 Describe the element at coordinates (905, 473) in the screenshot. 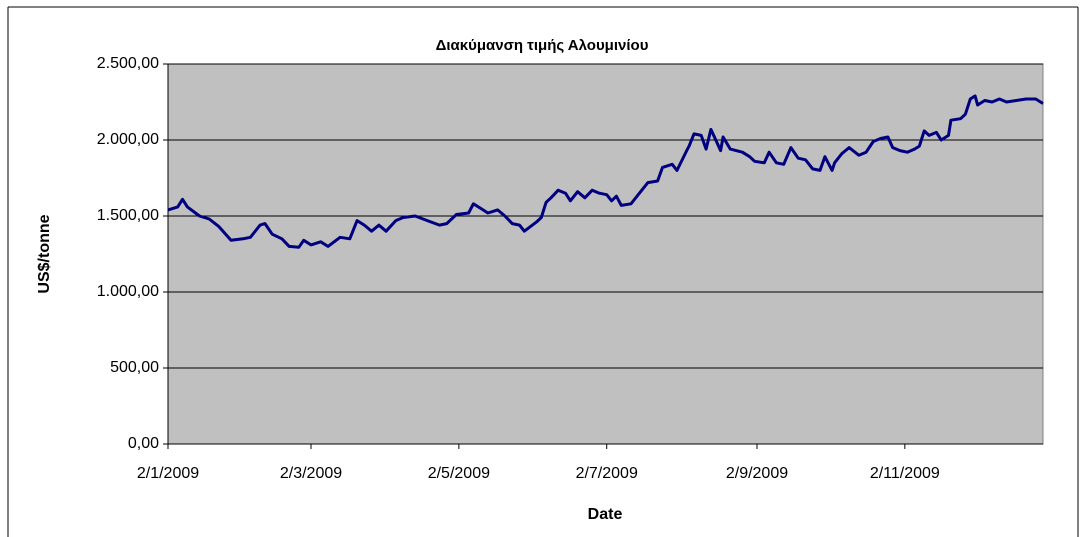

I see `x-tick-label: 2/11/2009` at that location.